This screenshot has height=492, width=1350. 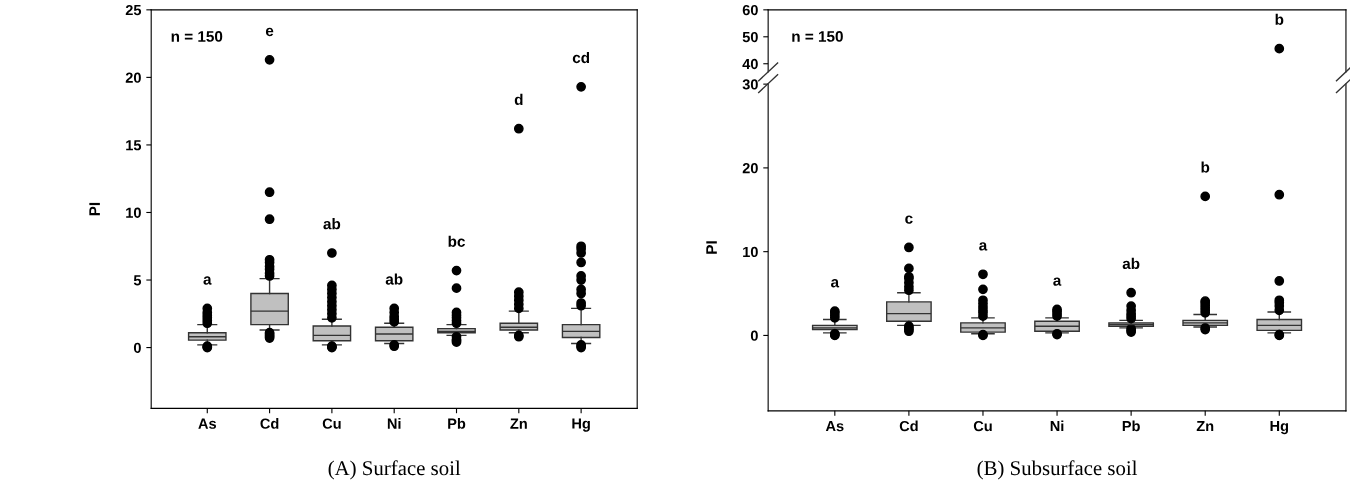 I want to click on y-tick-label: 50, so click(x=750, y=37).